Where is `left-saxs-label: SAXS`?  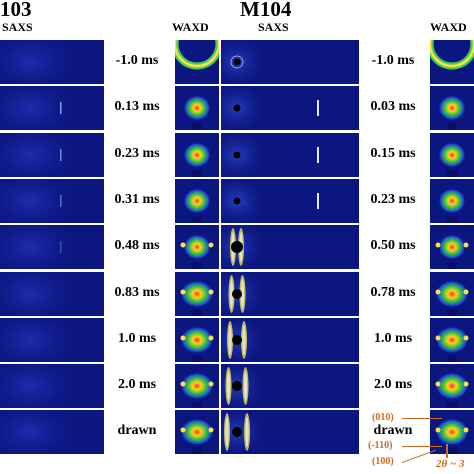 left-saxs-label: SAXS is located at coordinates (17, 27).